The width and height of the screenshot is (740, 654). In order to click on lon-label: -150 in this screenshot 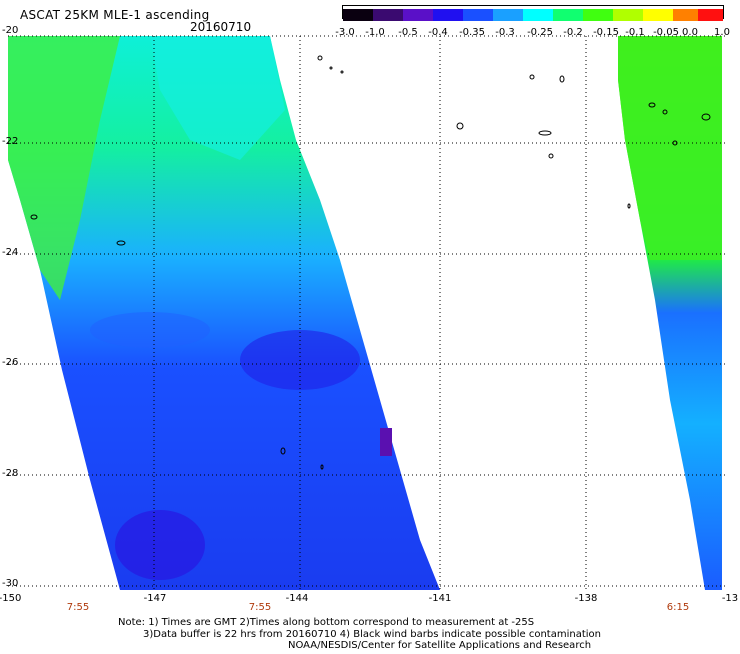, I will do `click(11, 598)`.